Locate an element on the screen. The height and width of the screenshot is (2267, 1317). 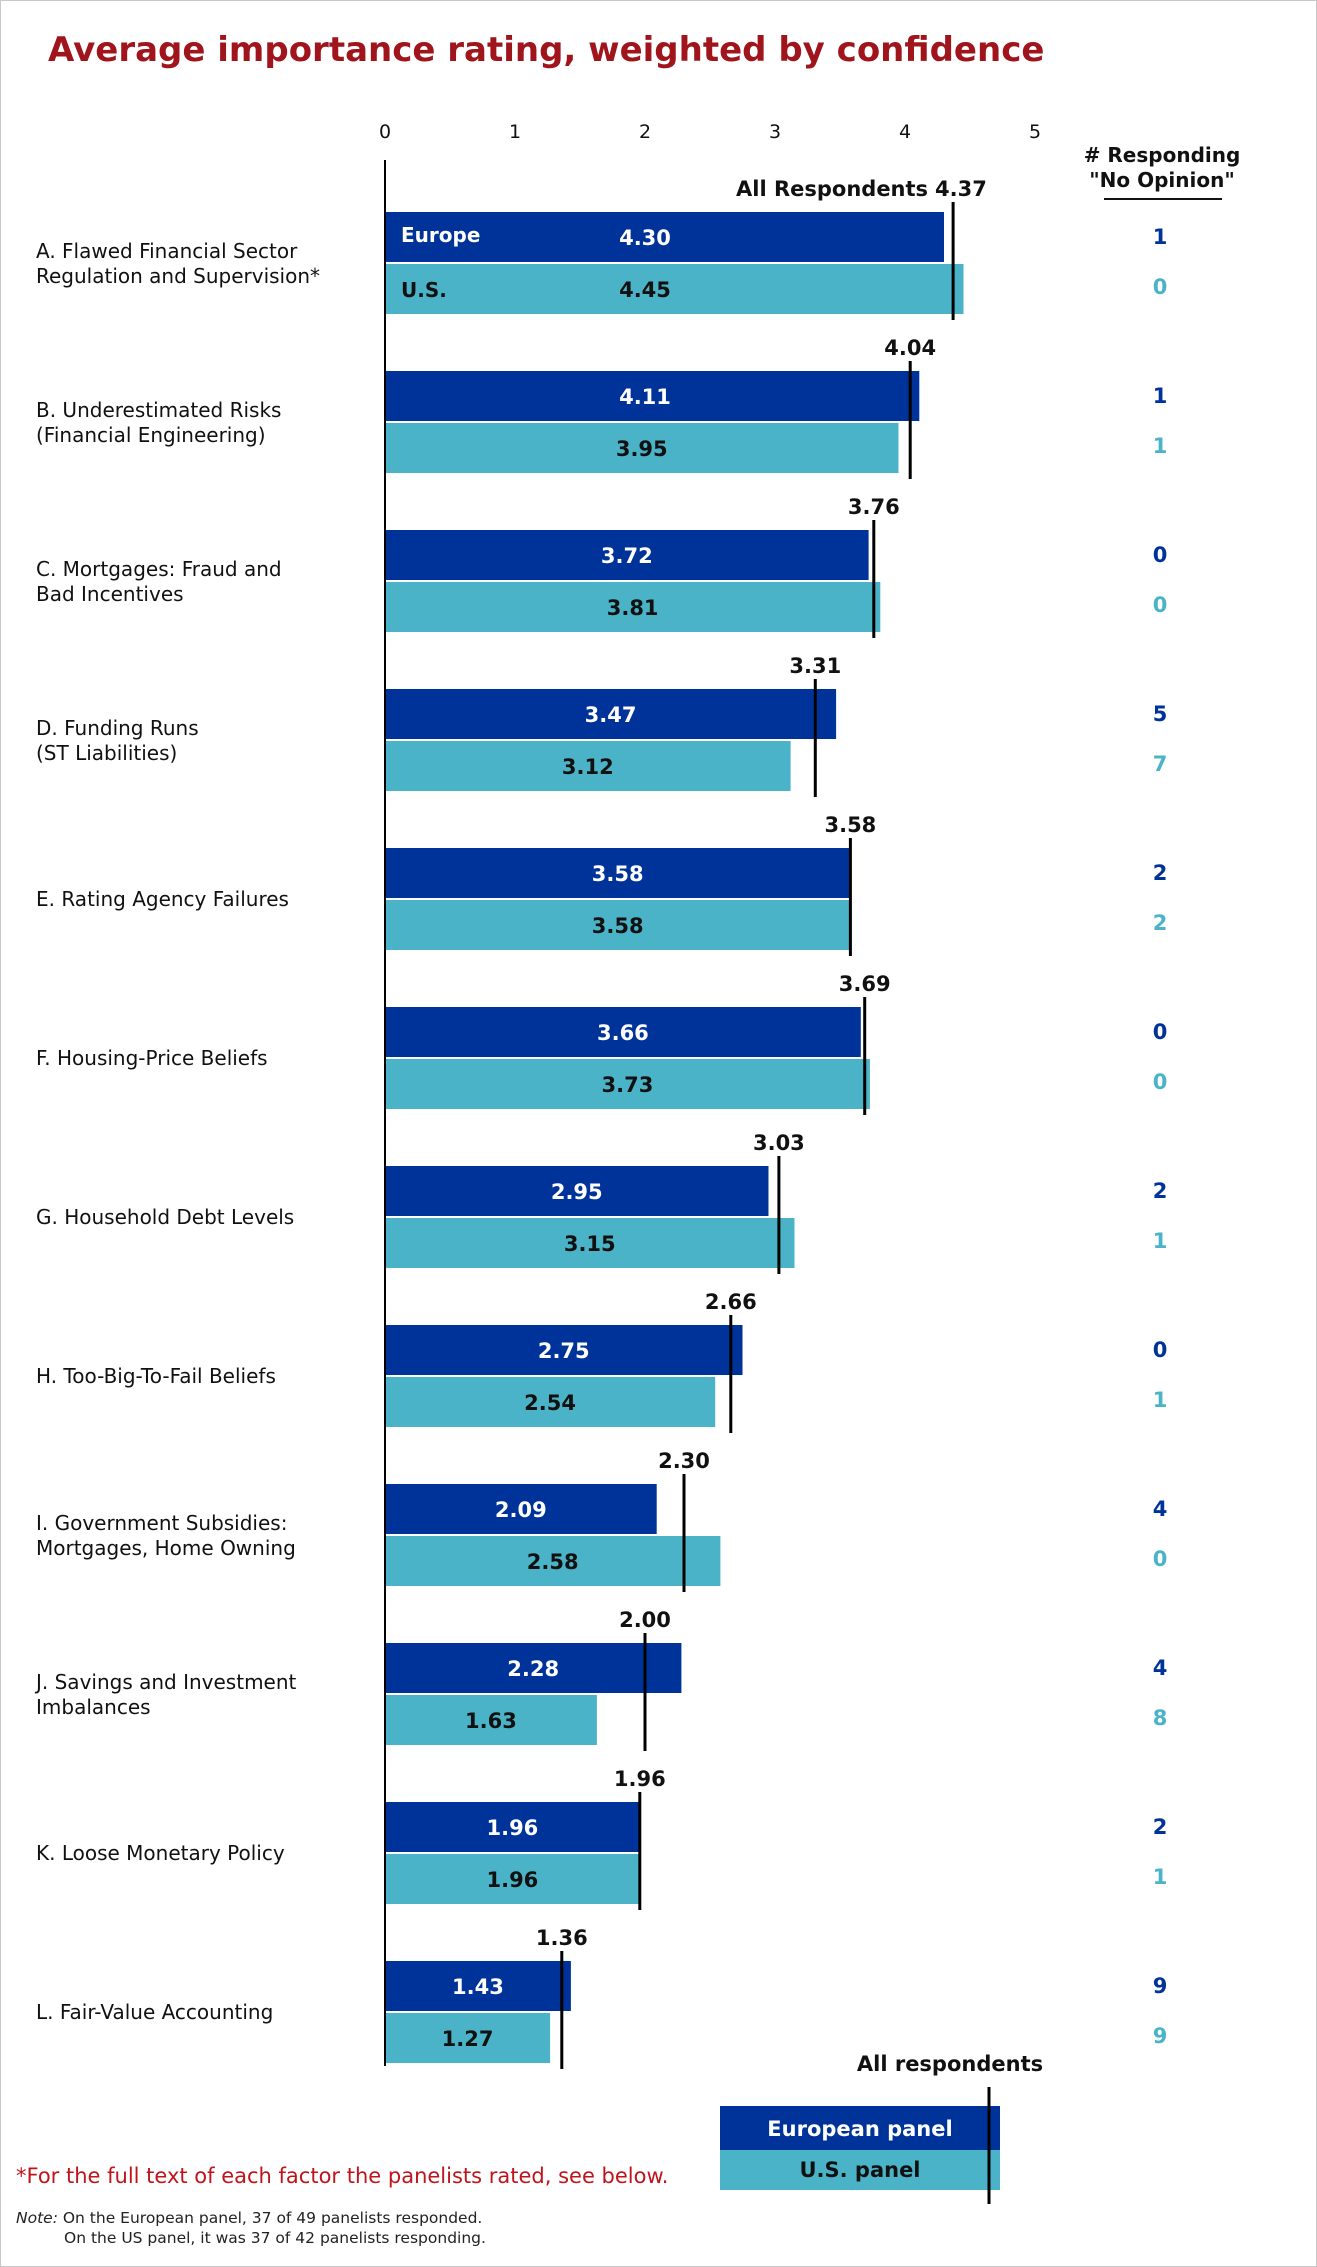
europe-value-label: 4.11 is located at coordinates (645, 397).